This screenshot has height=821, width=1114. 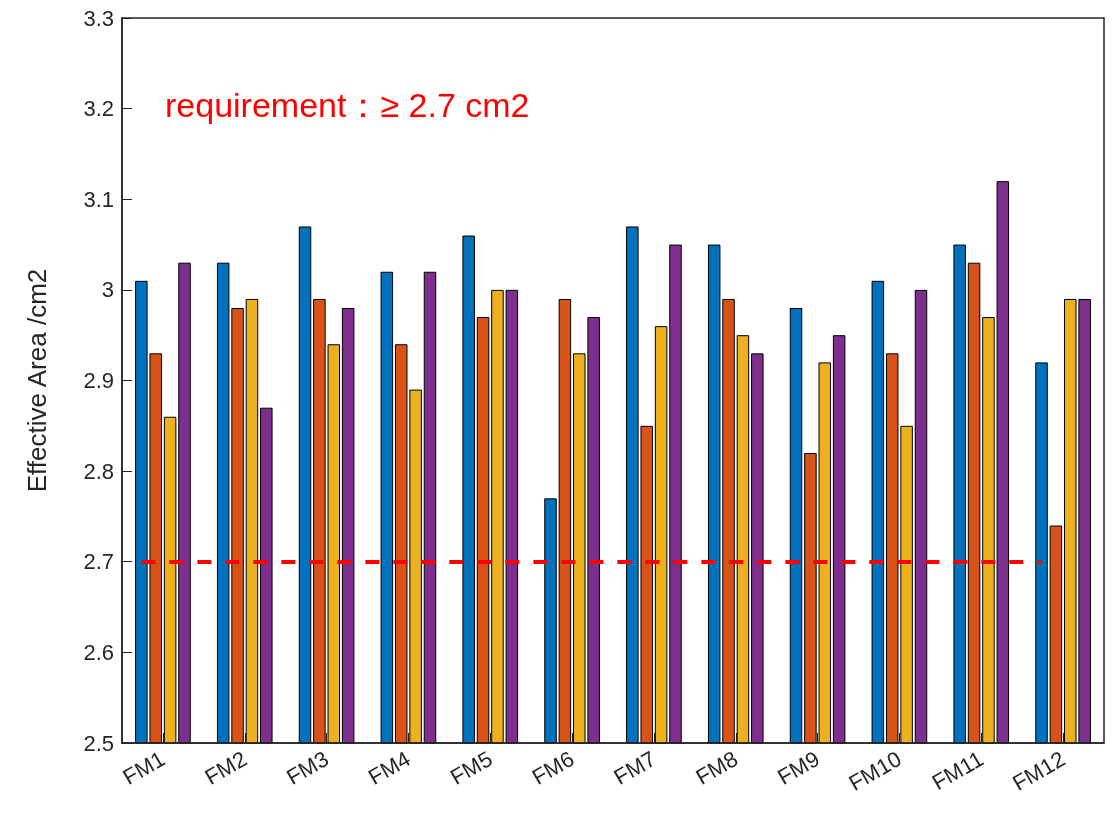 I want to click on y-tick-label: 2.5, so click(x=98, y=743).